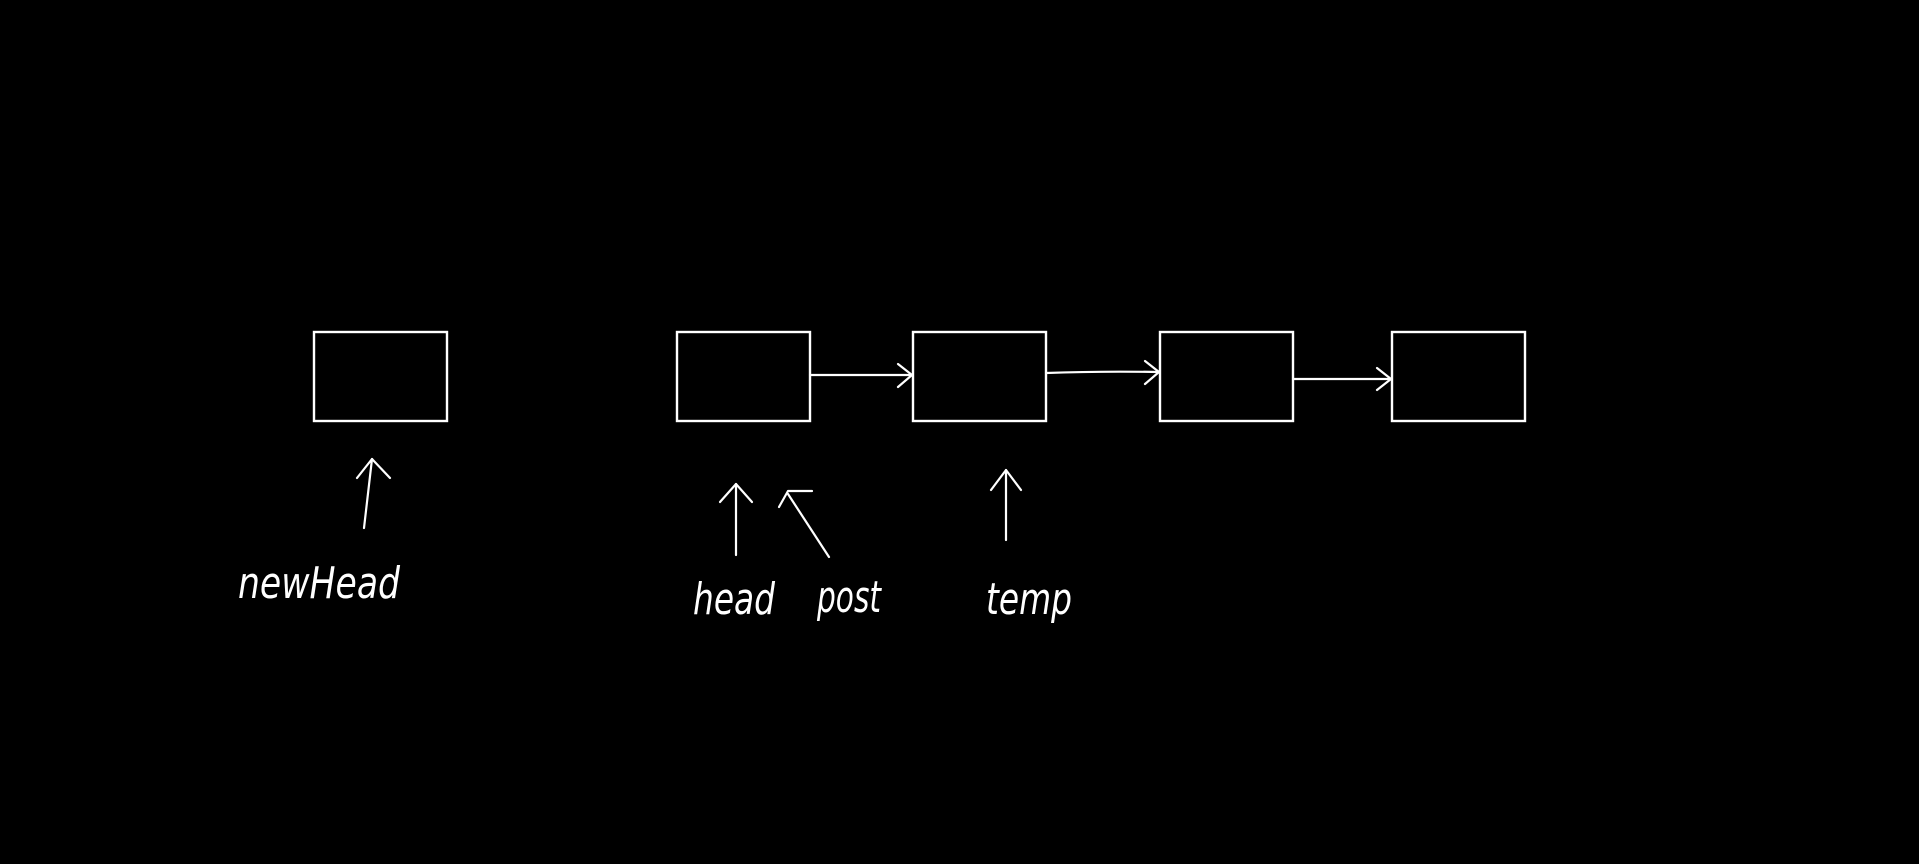 This screenshot has height=864, width=1919. What do you see at coordinates (734, 599) in the screenshot?
I see `label-head: head` at bounding box center [734, 599].